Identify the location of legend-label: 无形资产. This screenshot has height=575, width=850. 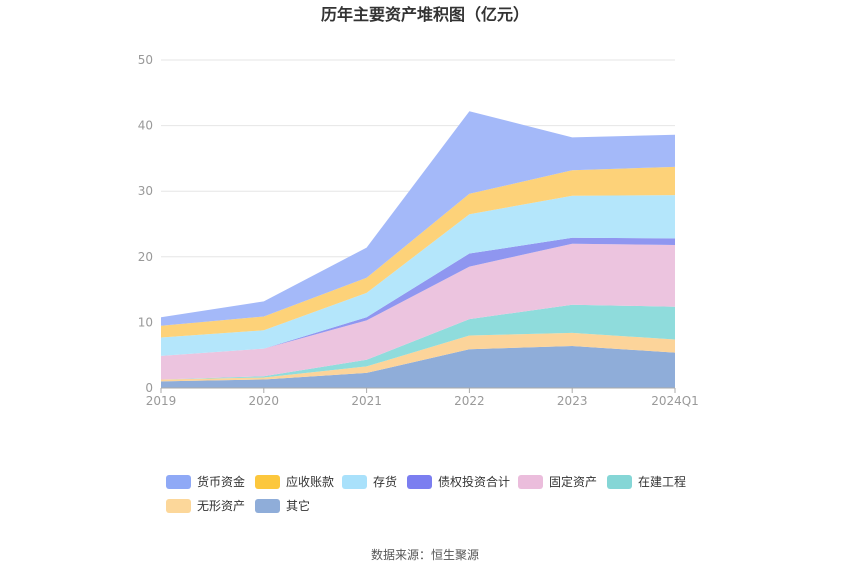
(221, 506).